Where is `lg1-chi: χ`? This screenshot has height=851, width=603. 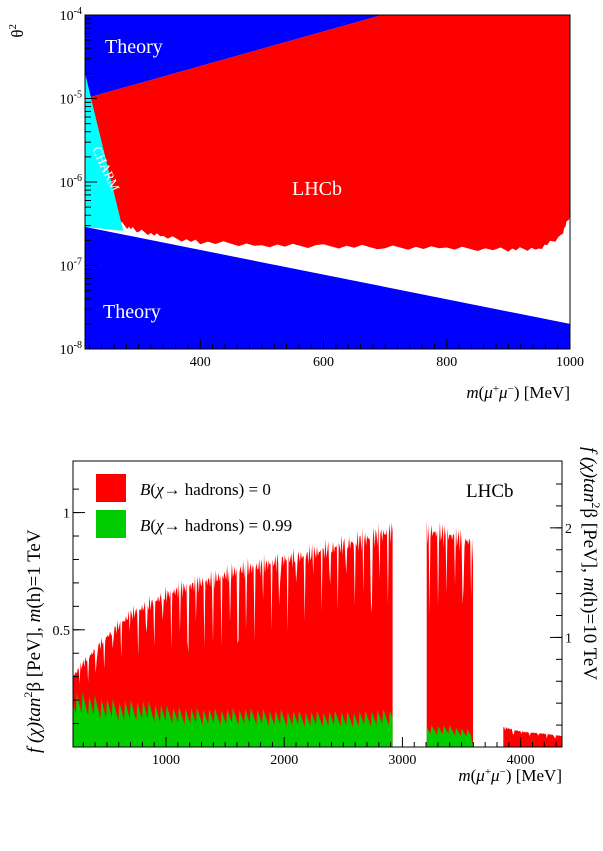
lg1-chi: χ is located at coordinates (159, 525).